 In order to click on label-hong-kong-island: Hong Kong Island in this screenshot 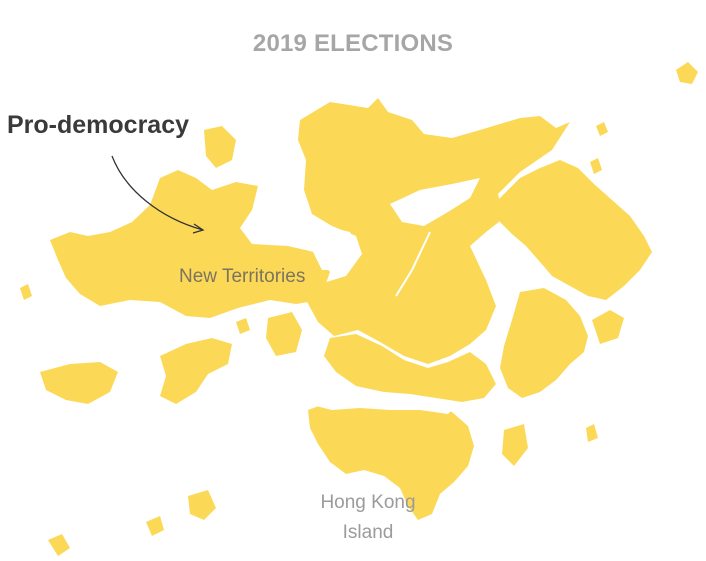, I will do `click(368, 518)`.